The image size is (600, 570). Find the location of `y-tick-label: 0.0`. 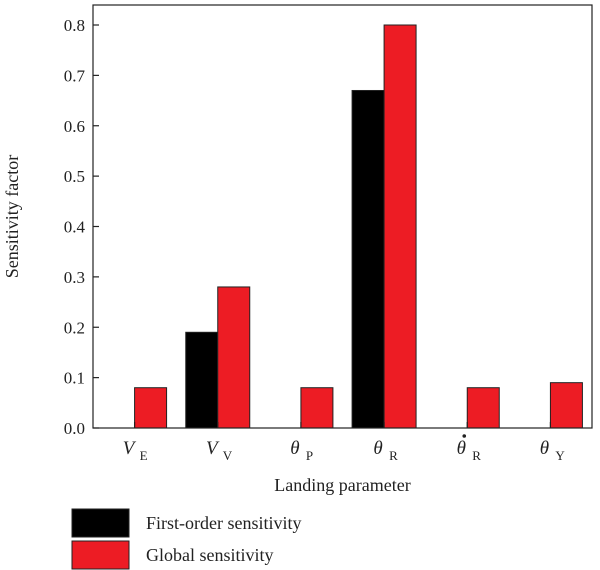

y-tick-label: 0.0 is located at coordinates (74, 428).